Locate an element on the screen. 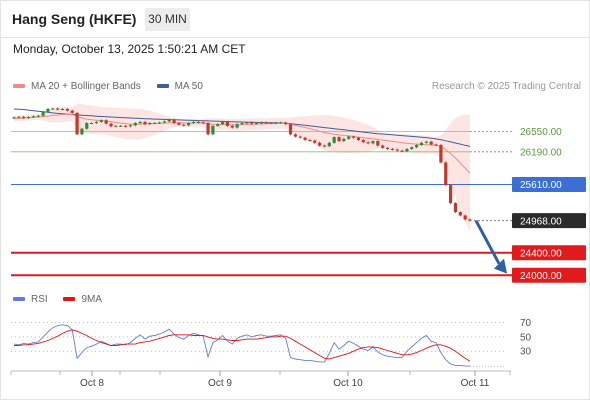 The width and height of the screenshot is (590, 400). copyright: Research © 2025 Trading Central is located at coordinates (506, 86).